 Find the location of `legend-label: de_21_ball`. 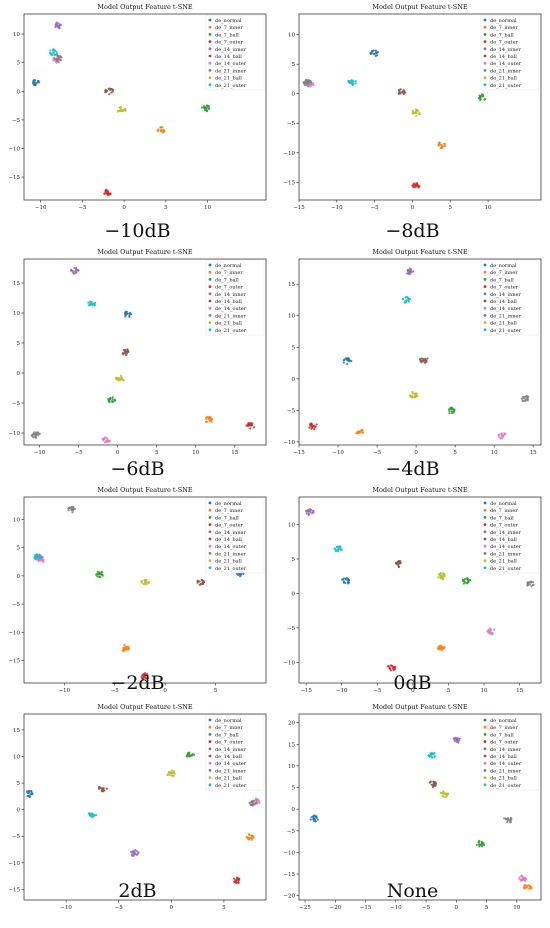

legend-label: de_21_ball is located at coordinates (228, 779).